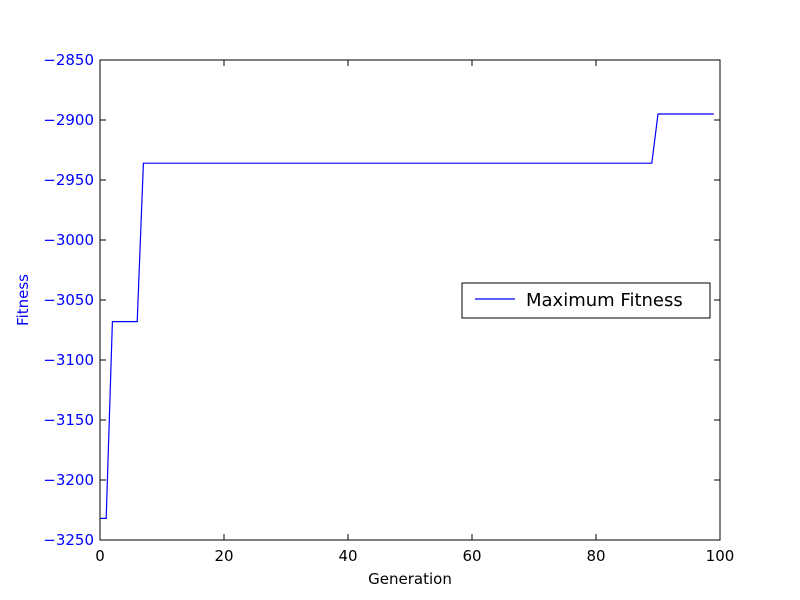 The height and width of the screenshot is (600, 800). Describe the element at coordinates (100, 556) in the screenshot. I see `x-tick-label: 0` at that location.